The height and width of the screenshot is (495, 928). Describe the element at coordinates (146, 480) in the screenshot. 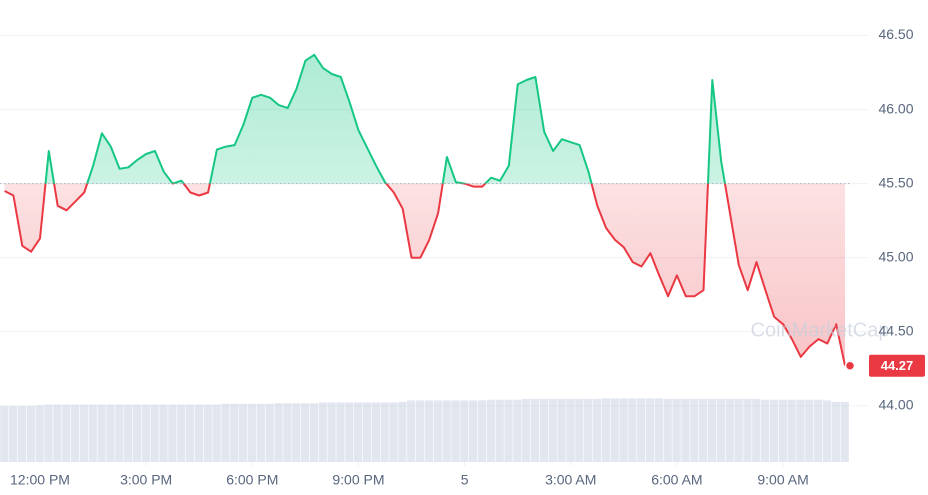

I see `x-tick-label: 3:00 PM` at that location.